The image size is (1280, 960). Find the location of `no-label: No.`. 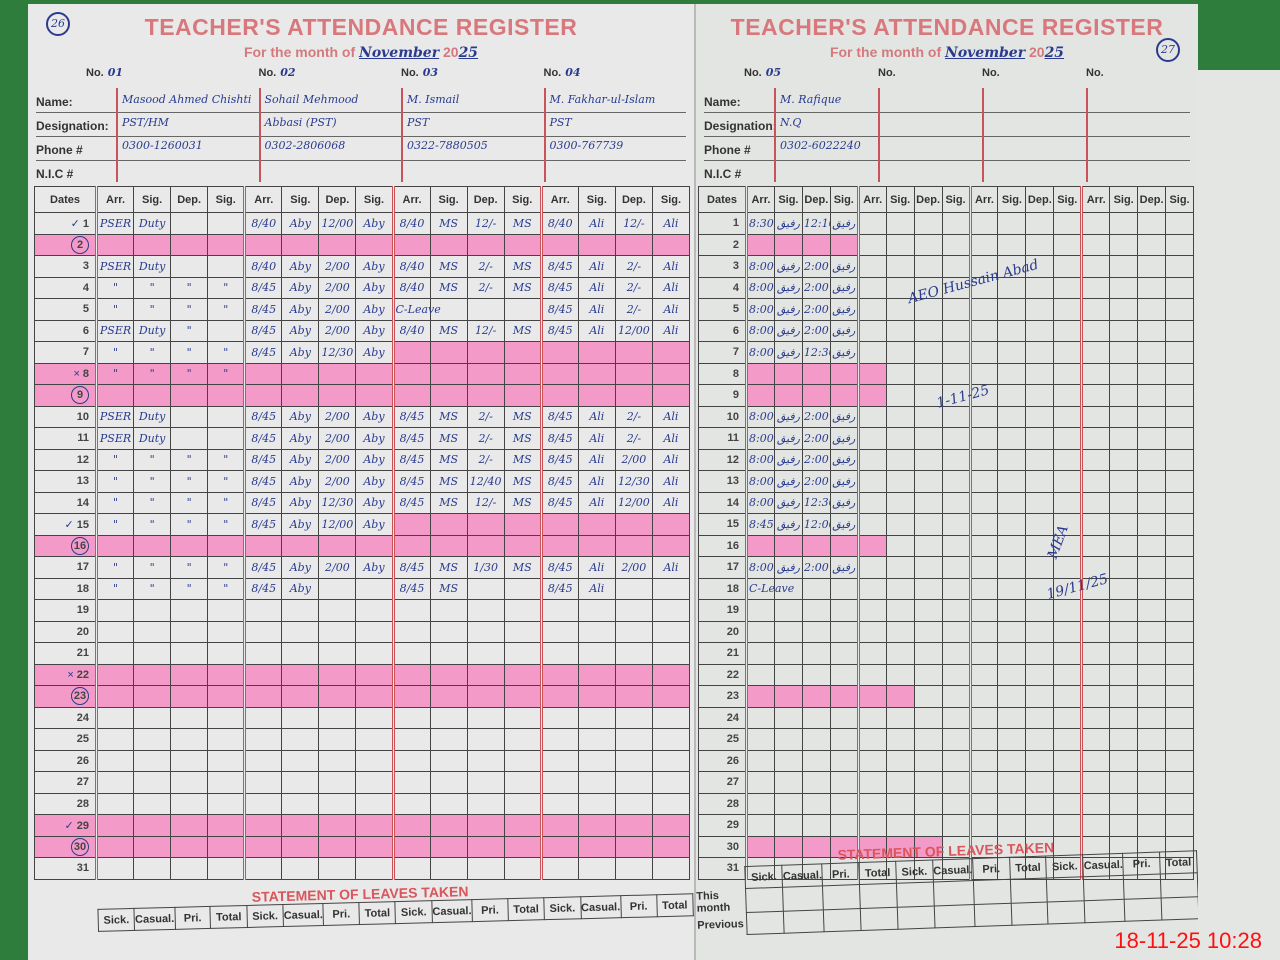

no-label: No. is located at coordinates (95, 73).